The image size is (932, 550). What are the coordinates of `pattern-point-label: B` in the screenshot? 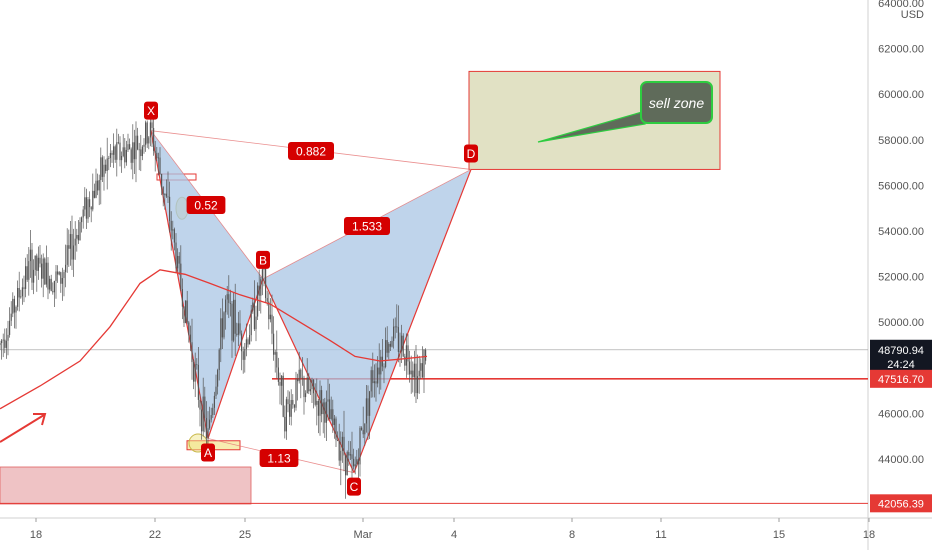 It's located at (263, 260).